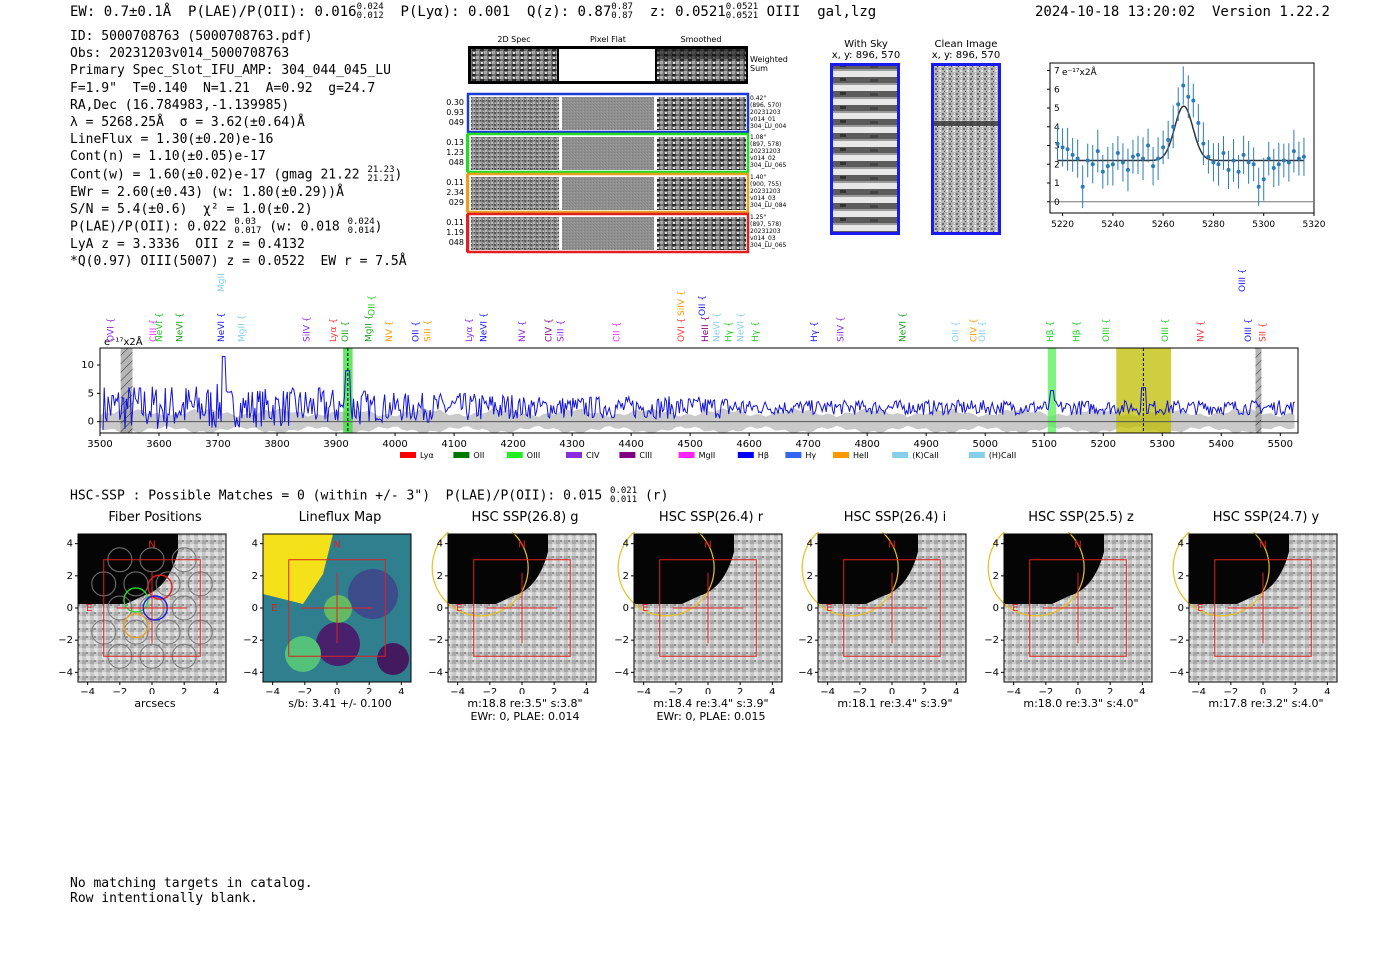  What do you see at coordinates (1103, 444) in the screenshot?
I see `spec-xtick-label: 5200` at bounding box center [1103, 444].